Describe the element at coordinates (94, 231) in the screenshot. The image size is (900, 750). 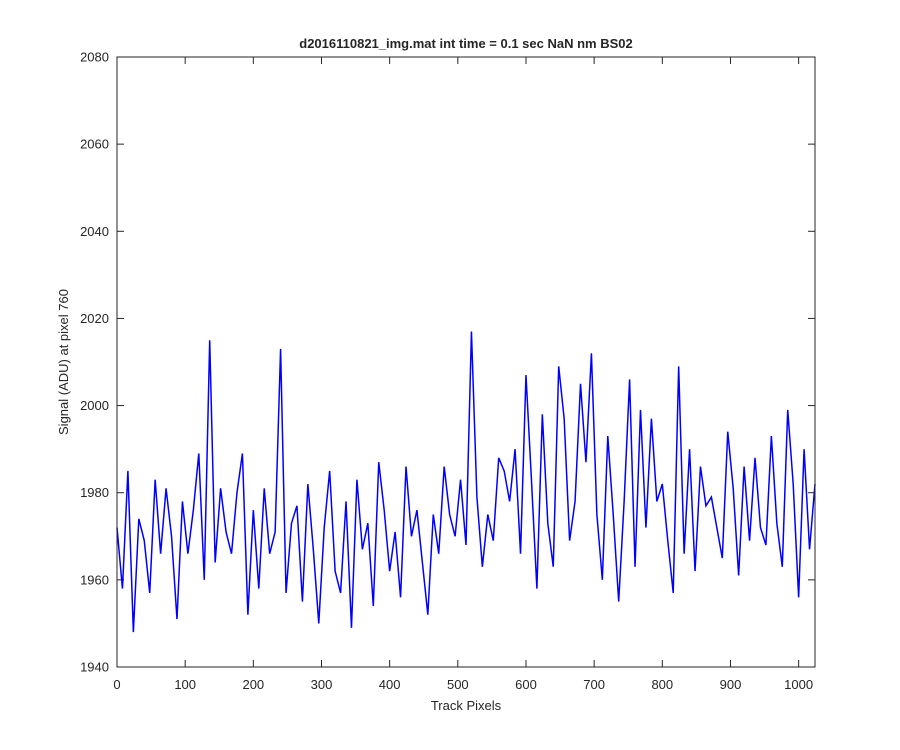
I see `y-tick-label: 2040` at that location.